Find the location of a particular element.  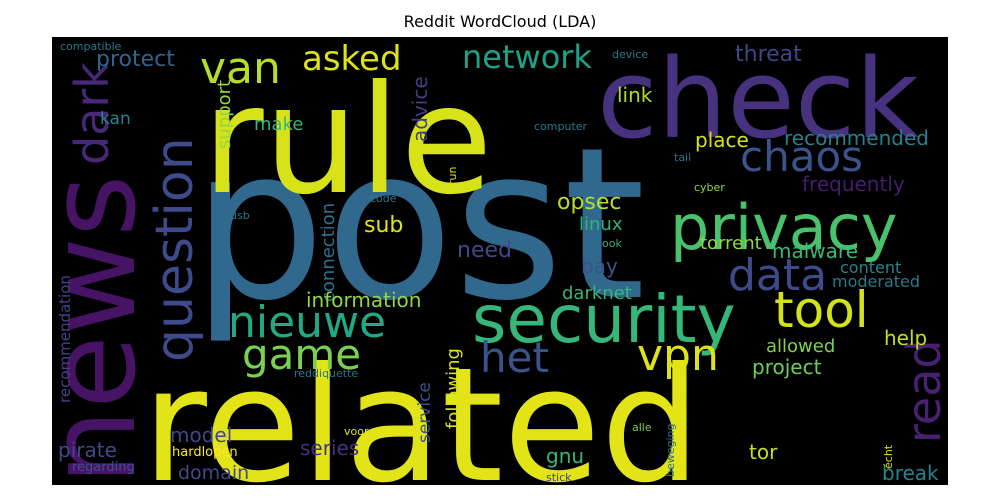

word-allowed: allowed is located at coordinates (800, 346).